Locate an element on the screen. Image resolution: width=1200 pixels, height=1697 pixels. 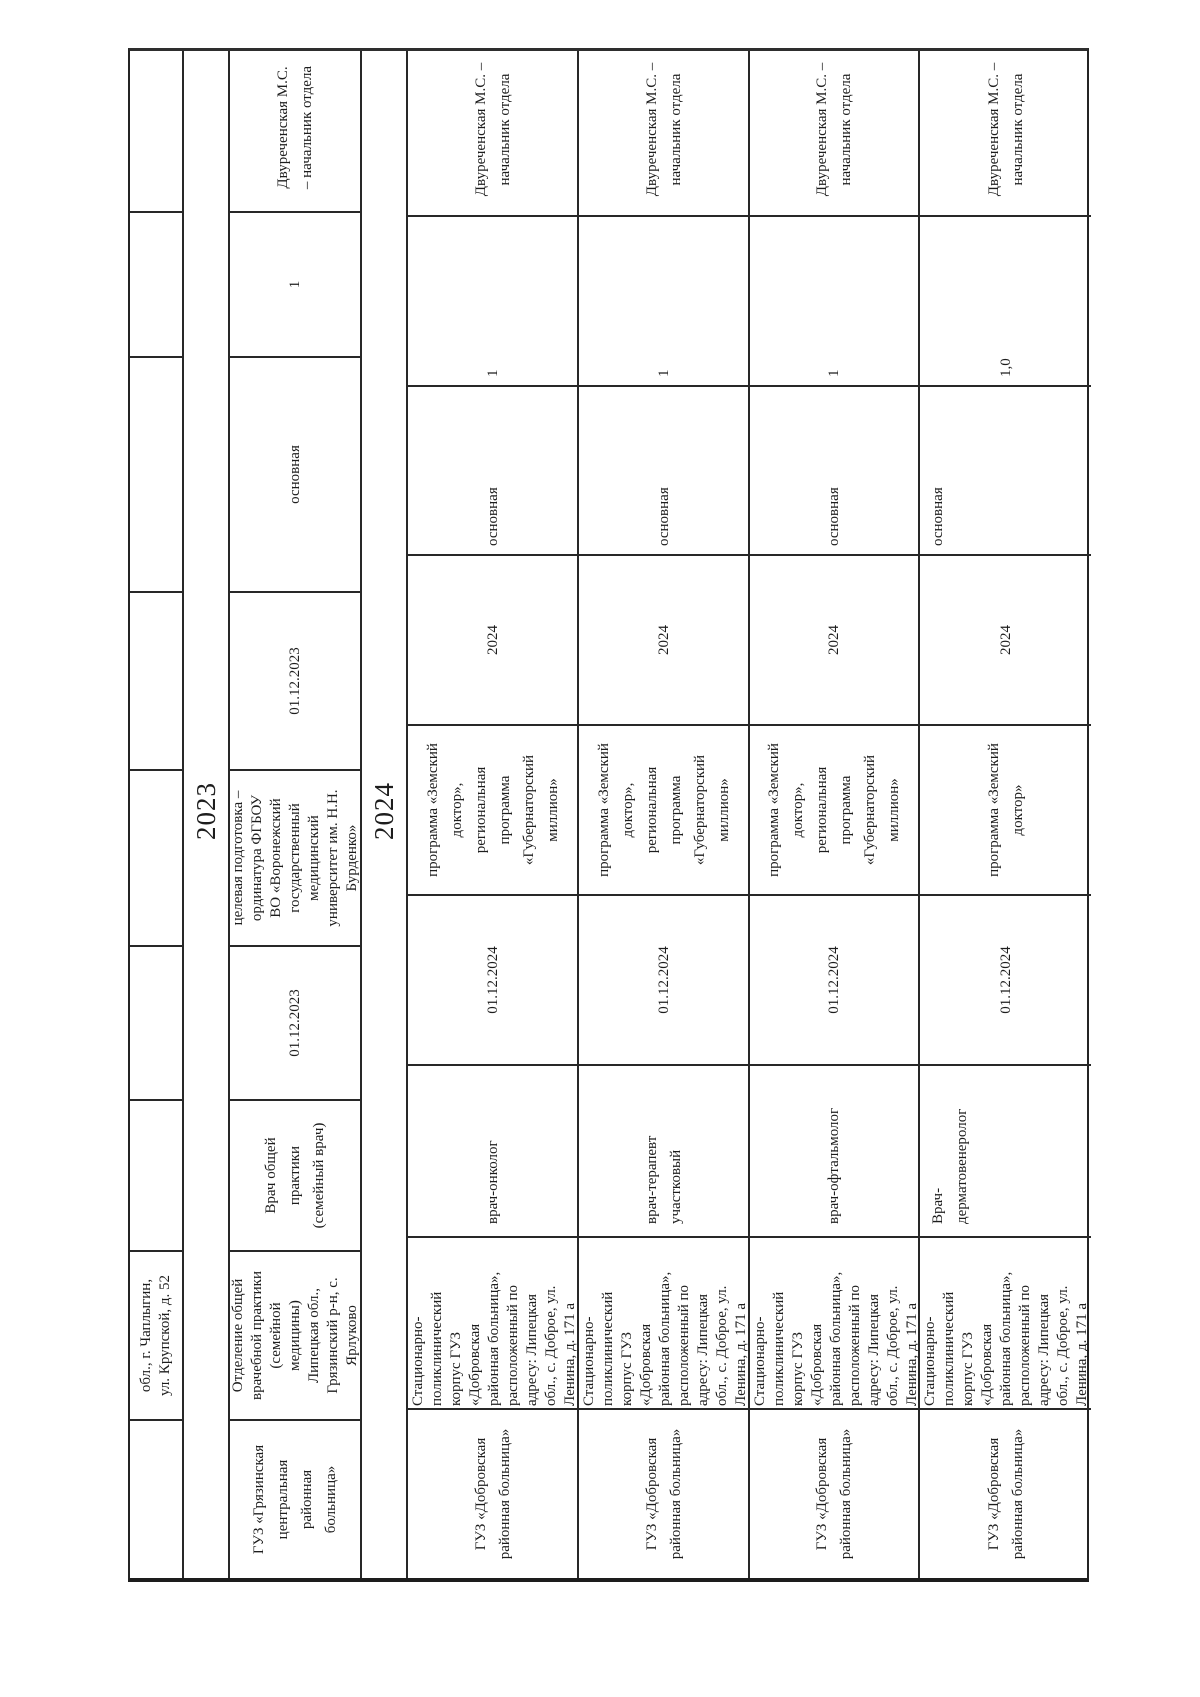
table-row-year-2024: 2024 is located at coordinates (385, 814).